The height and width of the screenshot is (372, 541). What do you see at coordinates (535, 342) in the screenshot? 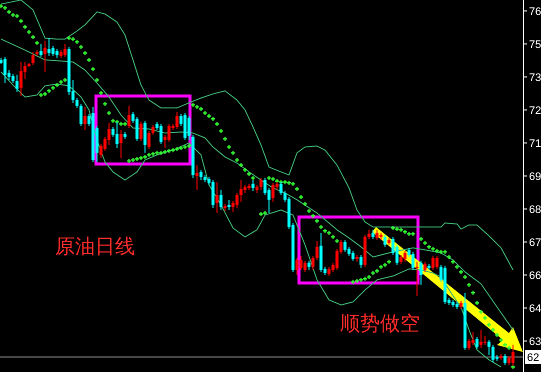
I see `y-tick-label: 63` at bounding box center [535, 342].